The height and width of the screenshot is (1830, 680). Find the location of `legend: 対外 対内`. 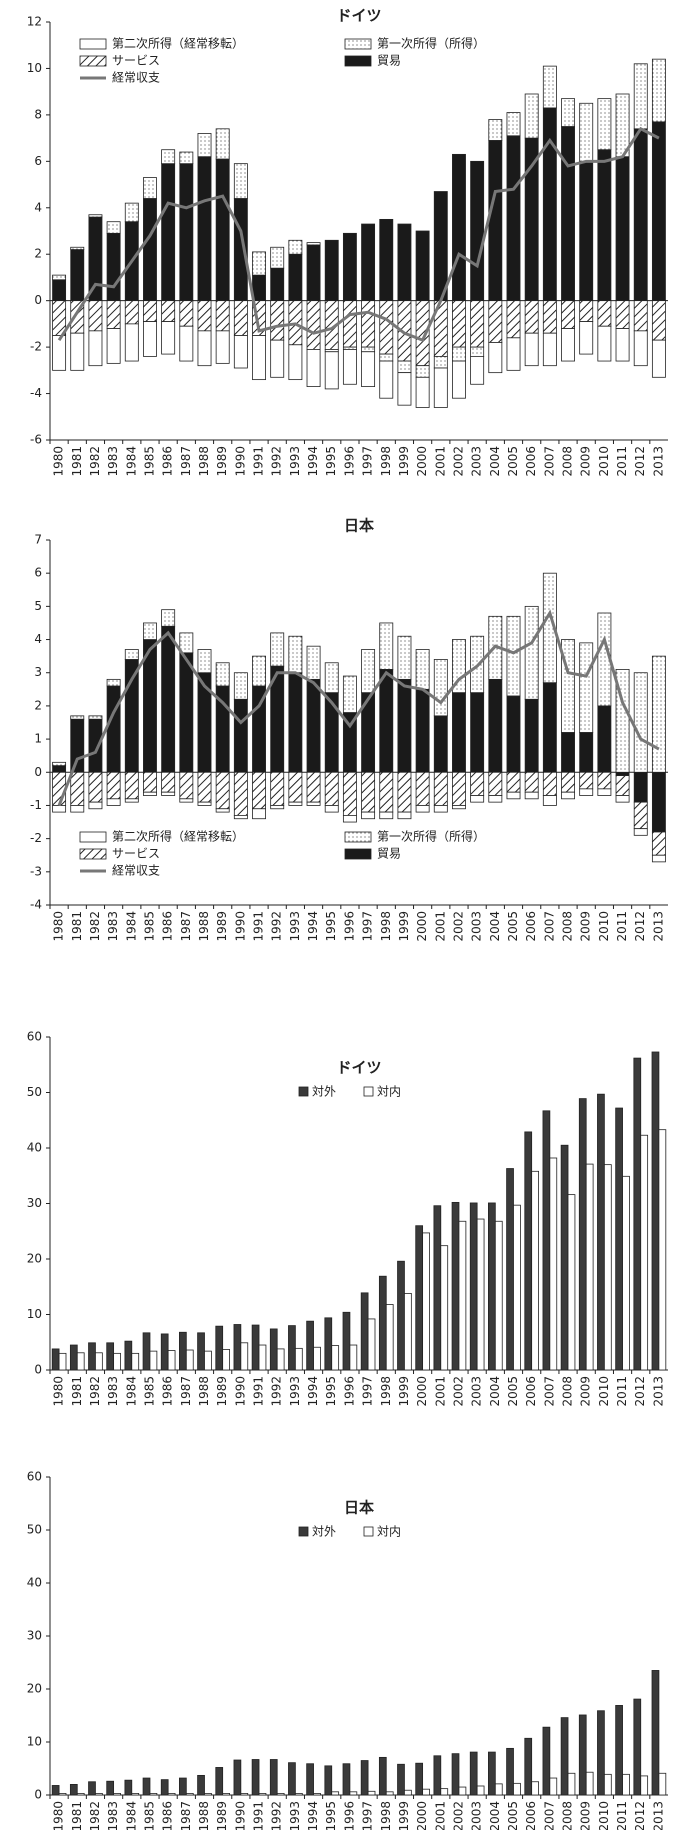

legend: 対外 対内 is located at coordinates (349, 1092).